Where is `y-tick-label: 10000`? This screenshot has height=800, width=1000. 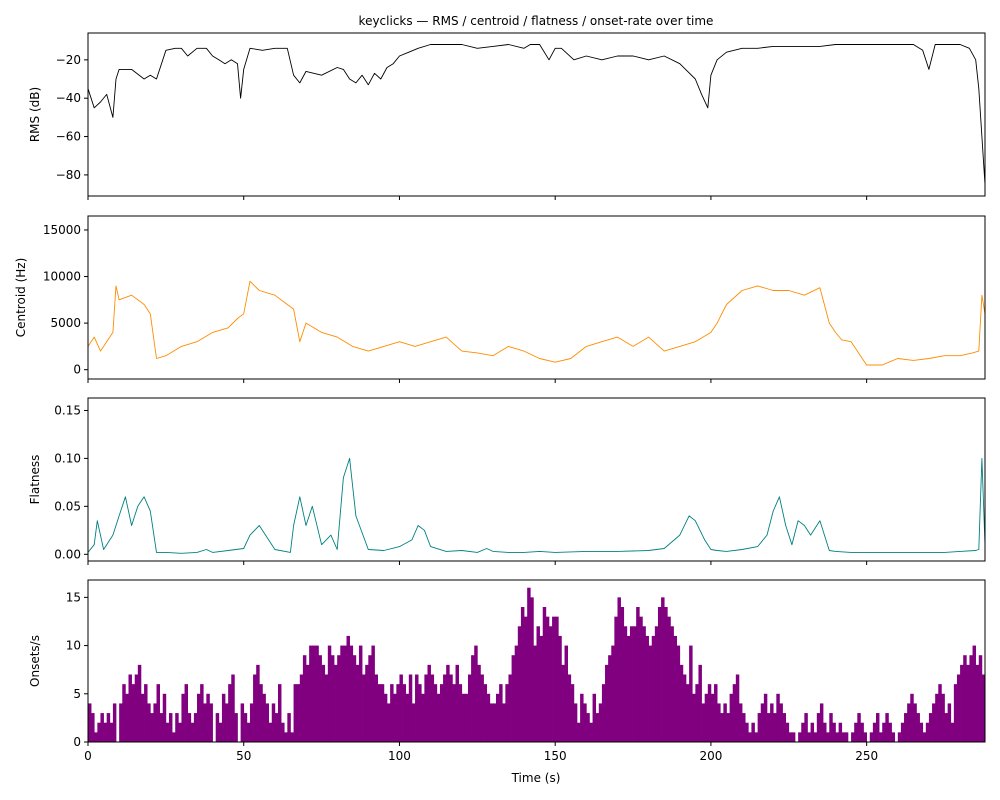 y-tick-label: 10000 is located at coordinates (62, 277).